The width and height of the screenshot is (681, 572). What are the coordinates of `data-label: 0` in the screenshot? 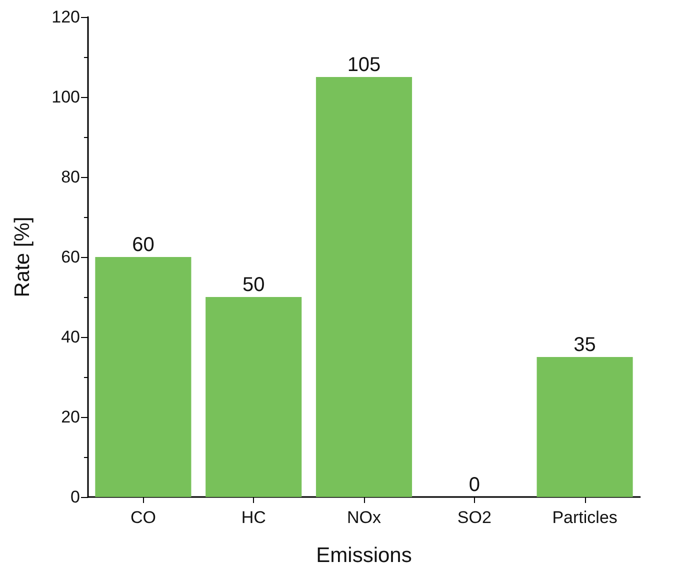 It's located at (474, 485).